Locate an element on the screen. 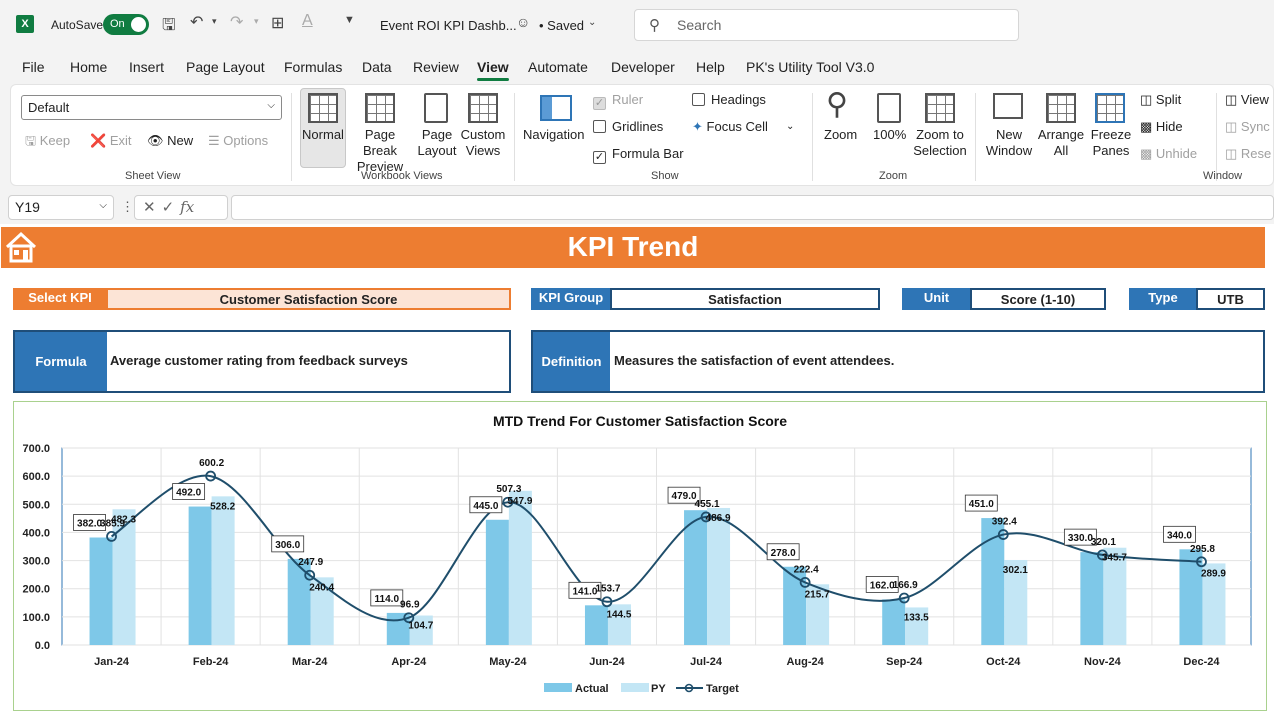 This screenshot has height=720, width=1274. insert-function-icon: fx is located at coordinates (187, 207).